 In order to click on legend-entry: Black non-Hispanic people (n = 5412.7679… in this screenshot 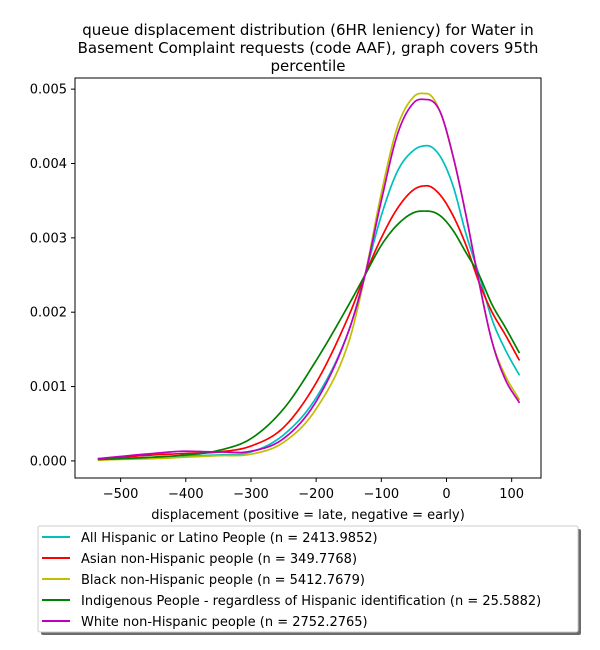, I will do `click(223, 580)`.